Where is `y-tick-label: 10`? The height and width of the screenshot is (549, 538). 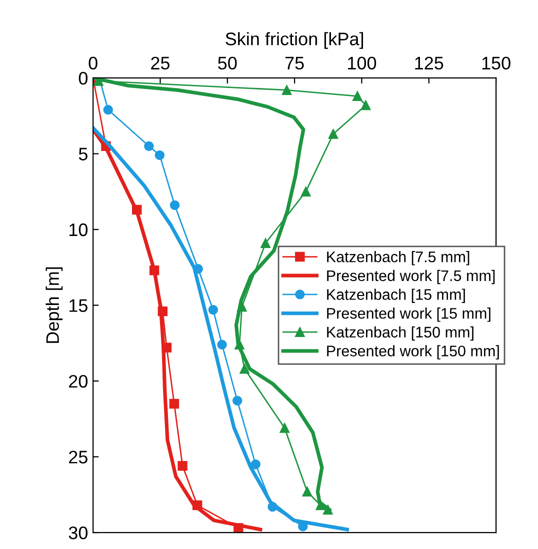 y-tick-label: 10 is located at coordinates (79, 229).